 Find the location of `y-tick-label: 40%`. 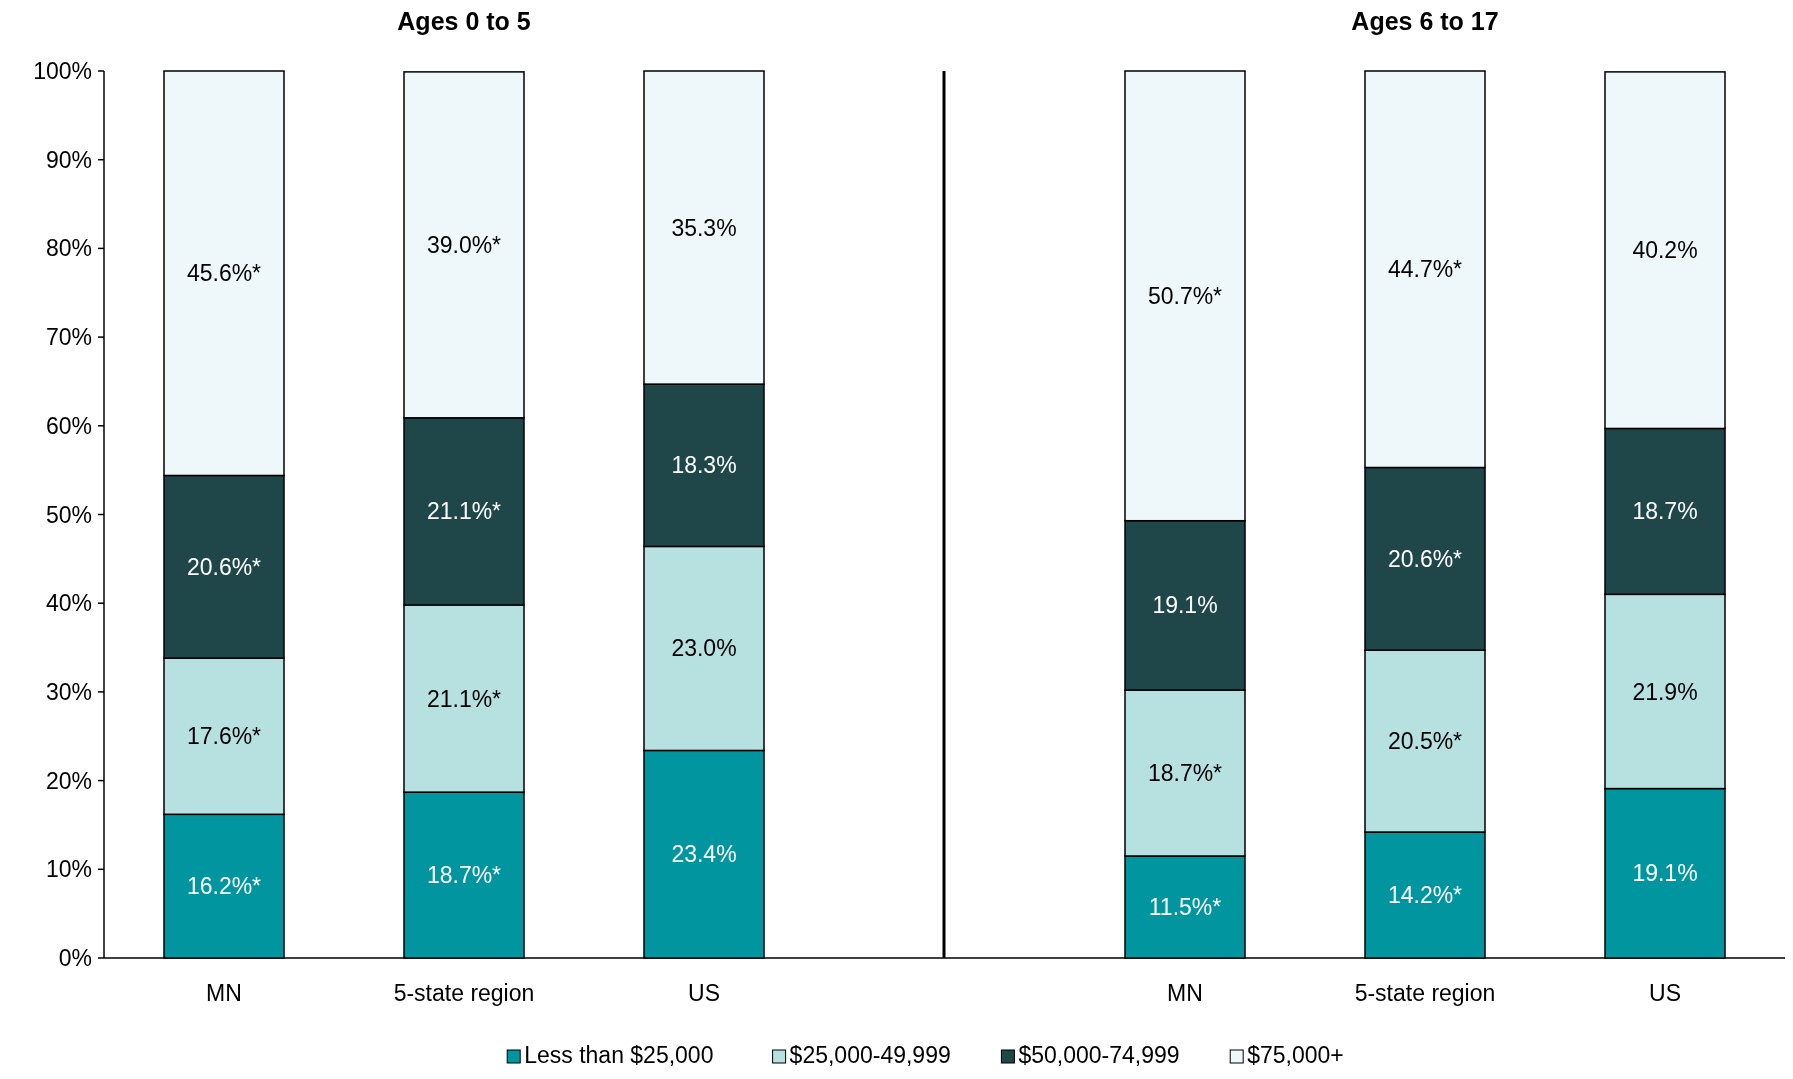

y-tick-label: 40% is located at coordinates (68, 603).